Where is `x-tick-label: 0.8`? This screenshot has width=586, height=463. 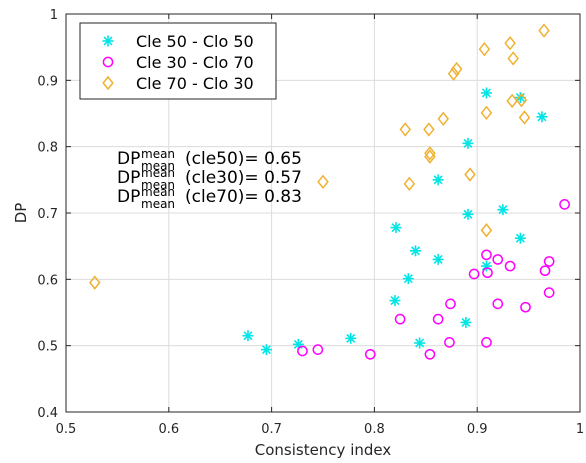 x-tick-label: 0.8 is located at coordinates (374, 429).